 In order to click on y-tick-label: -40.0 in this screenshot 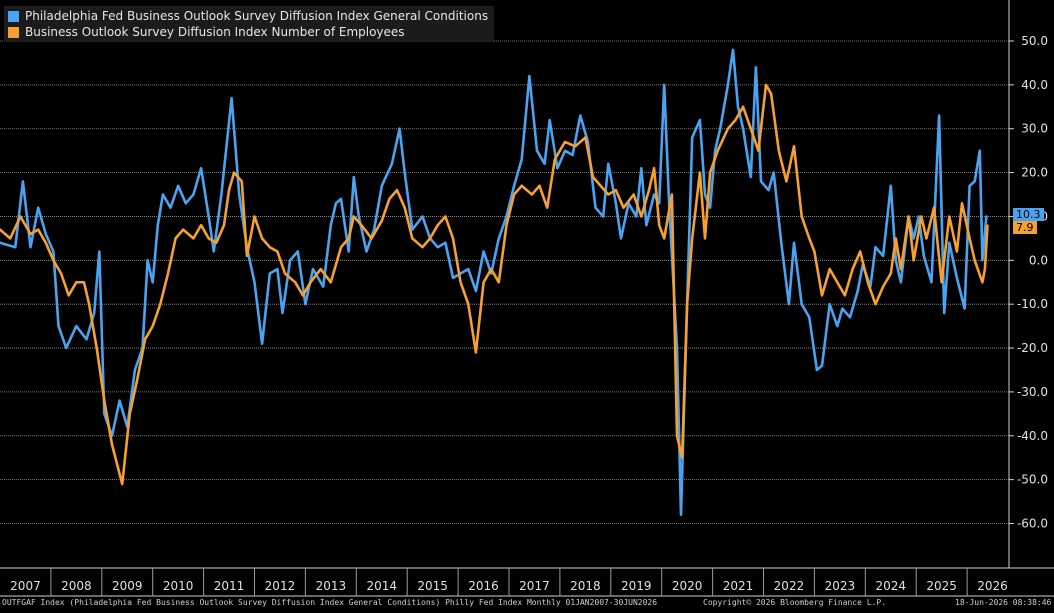, I will do `click(1032, 436)`.